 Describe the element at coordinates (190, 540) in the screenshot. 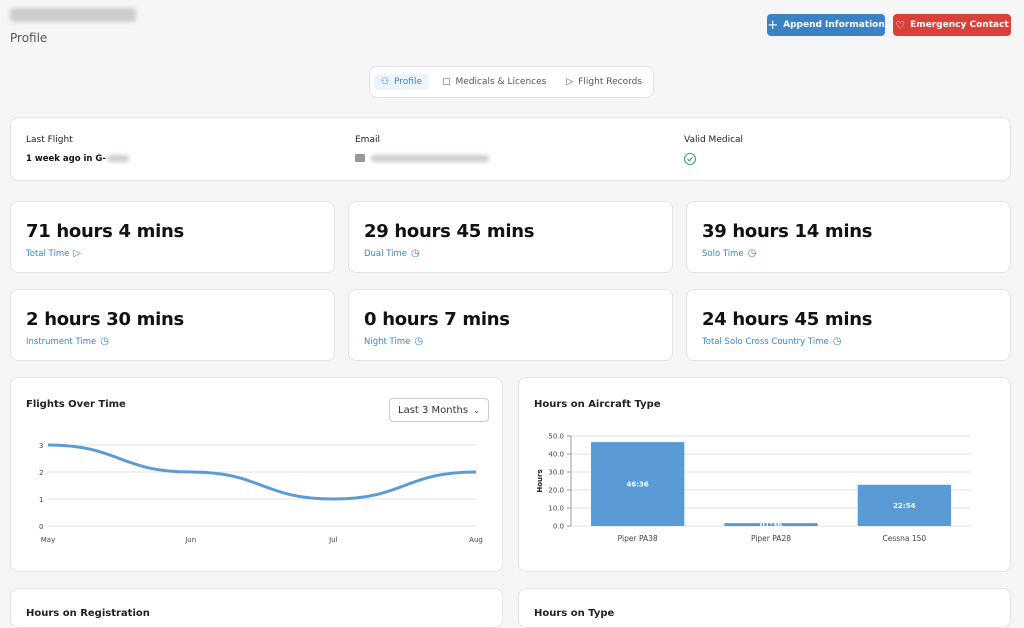

I see `x-tick-label: Jun` at that location.